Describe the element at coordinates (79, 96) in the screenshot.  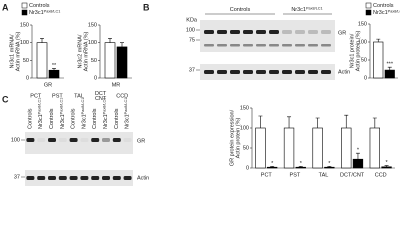
I see `segment-label: TAL` at that location.